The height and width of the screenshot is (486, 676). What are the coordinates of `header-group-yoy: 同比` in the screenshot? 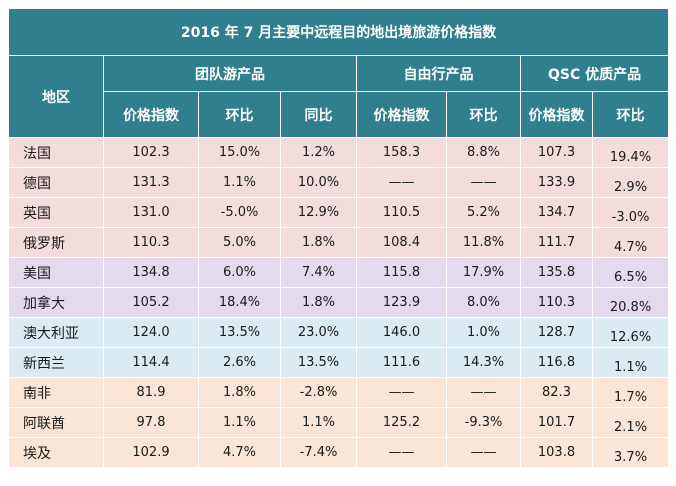 It's located at (318, 114).